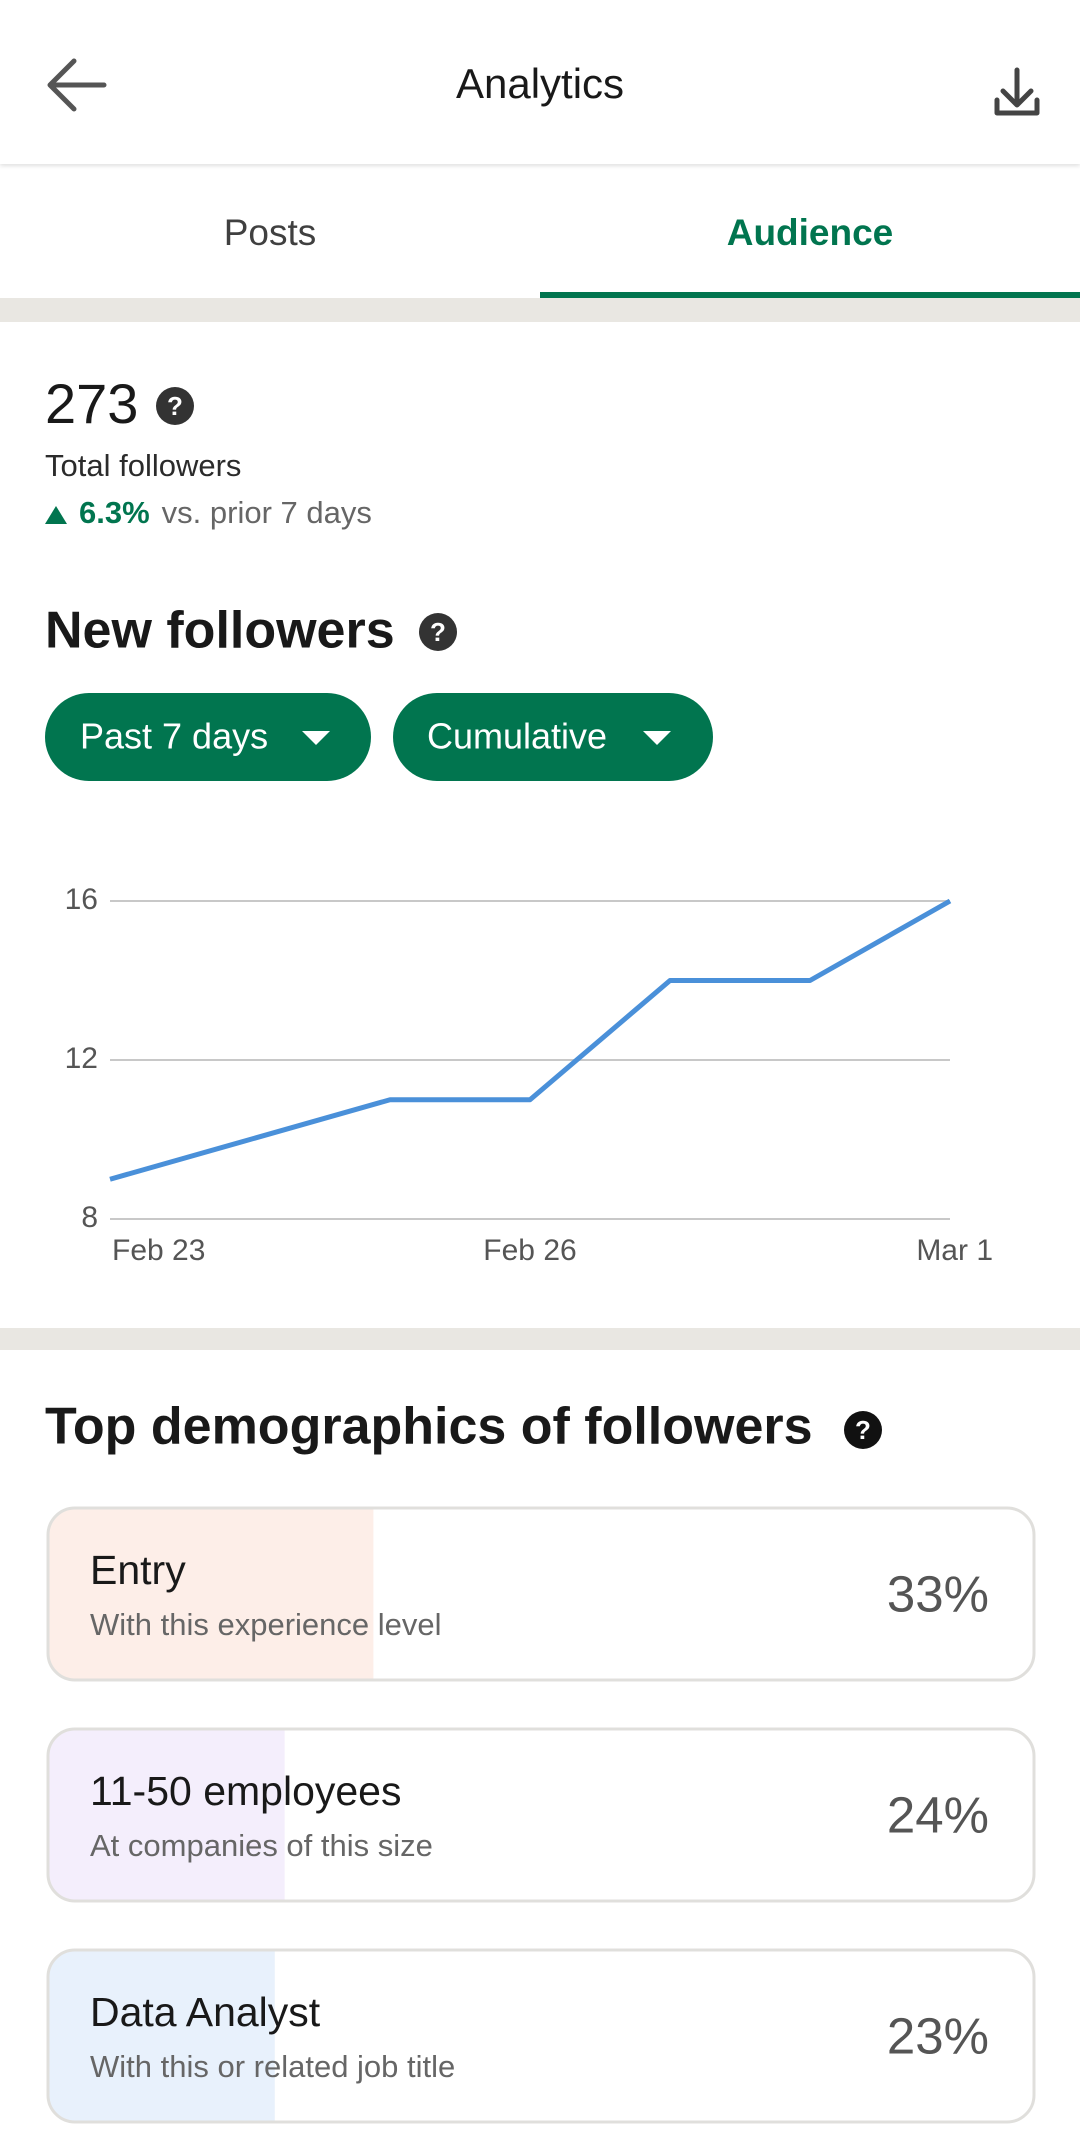  I want to click on filter-pill: Cumulative, so click(553, 737).